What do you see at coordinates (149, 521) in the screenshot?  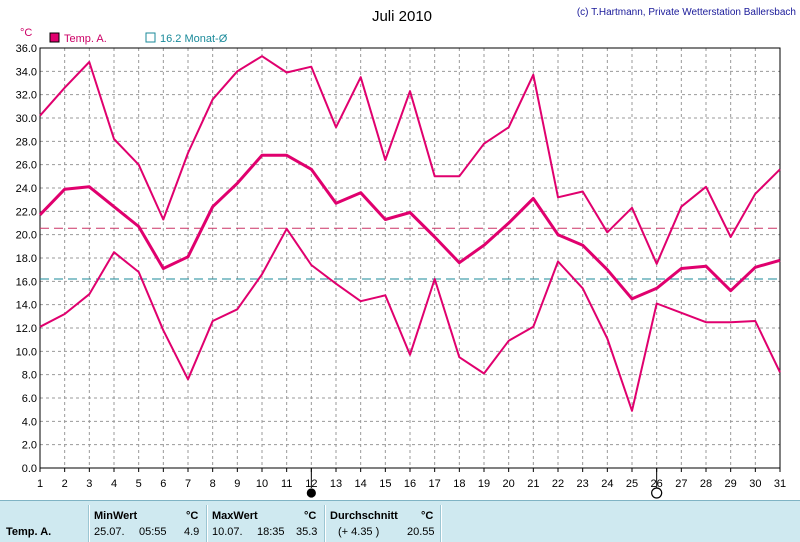 I see `stats-min-cell: MinWert °C 25.07. 05:55 4.9` at bounding box center [149, 521].